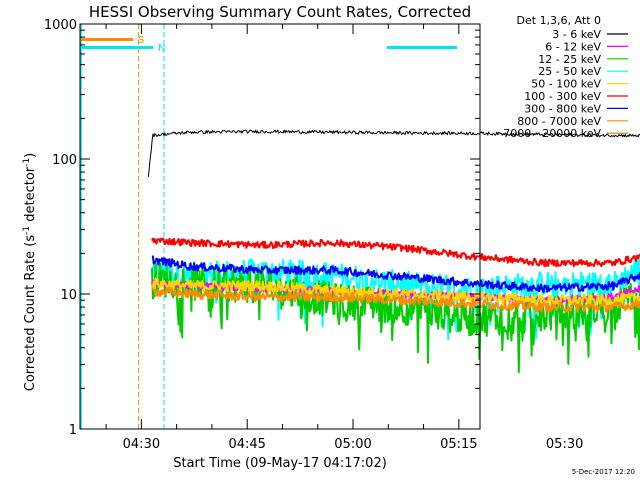 The width and height of the screenshot is (640, 480). I want to click on legend-entry-label: 800 - 7000 keV, so click(559, 121).